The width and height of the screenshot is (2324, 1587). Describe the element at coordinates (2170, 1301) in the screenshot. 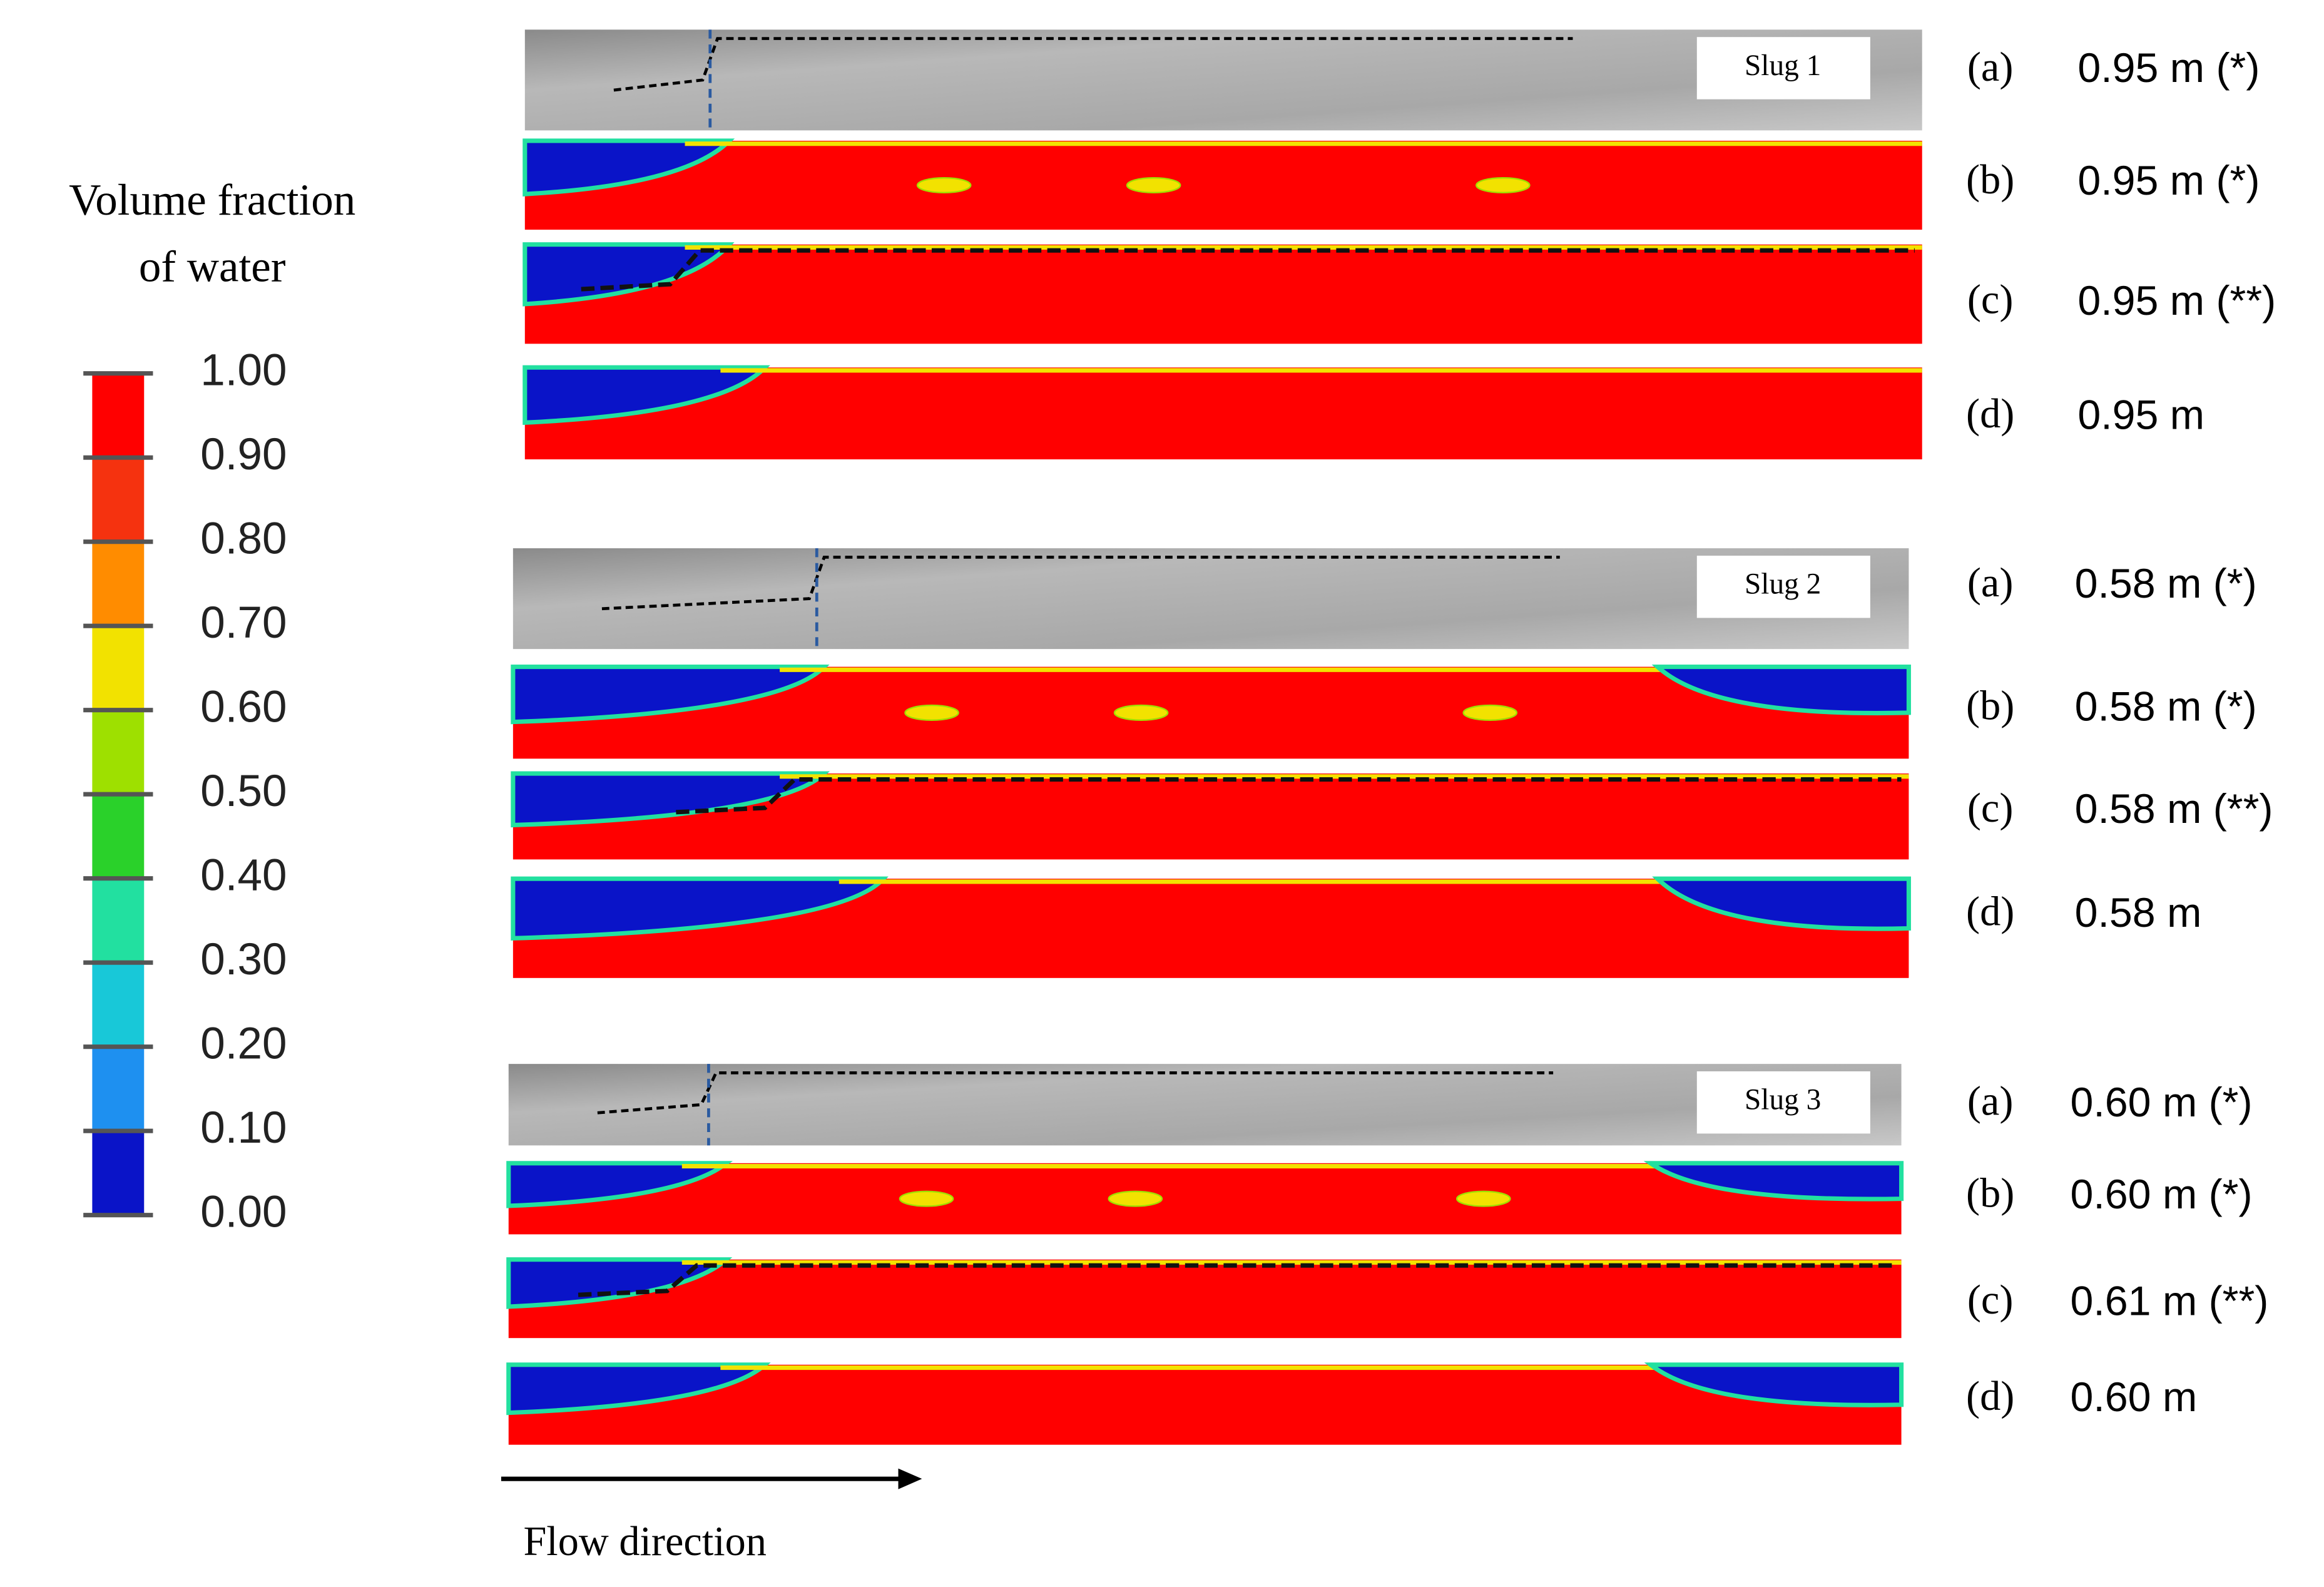

I see `row-value: 0.61 m (**)` at that location.